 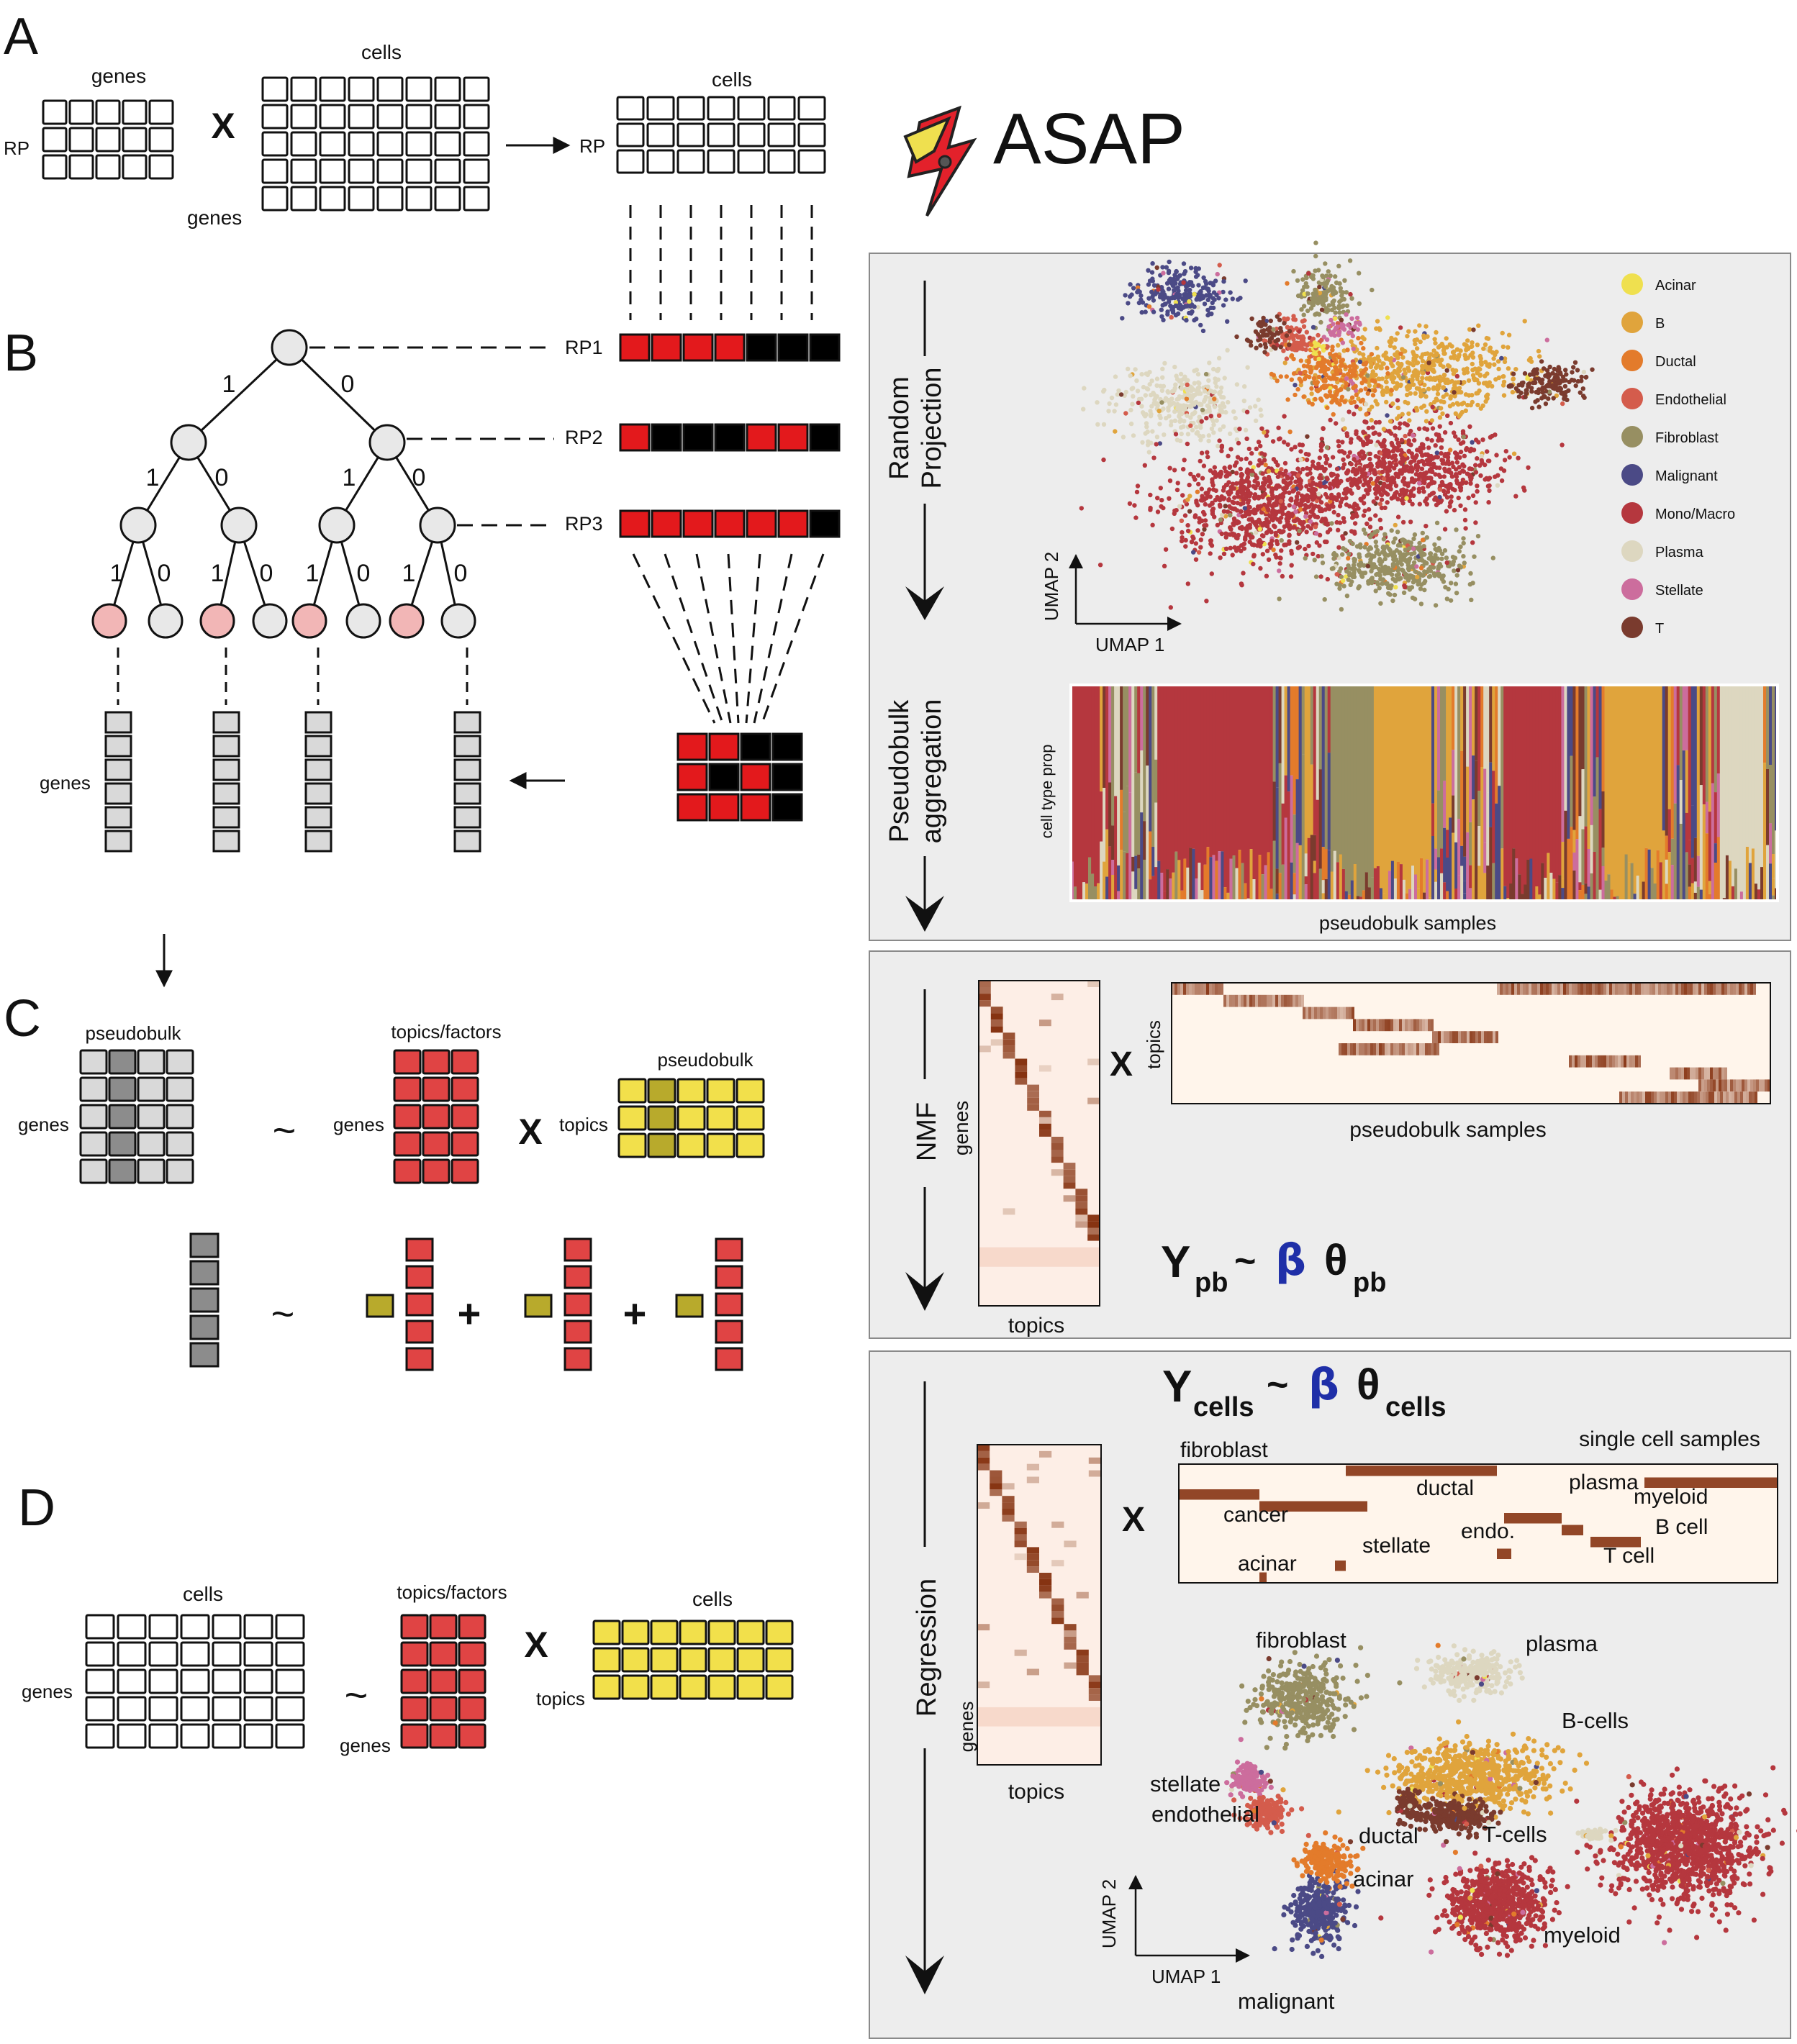 I want to click on branch-label: 0, so click(x=419, y=477).